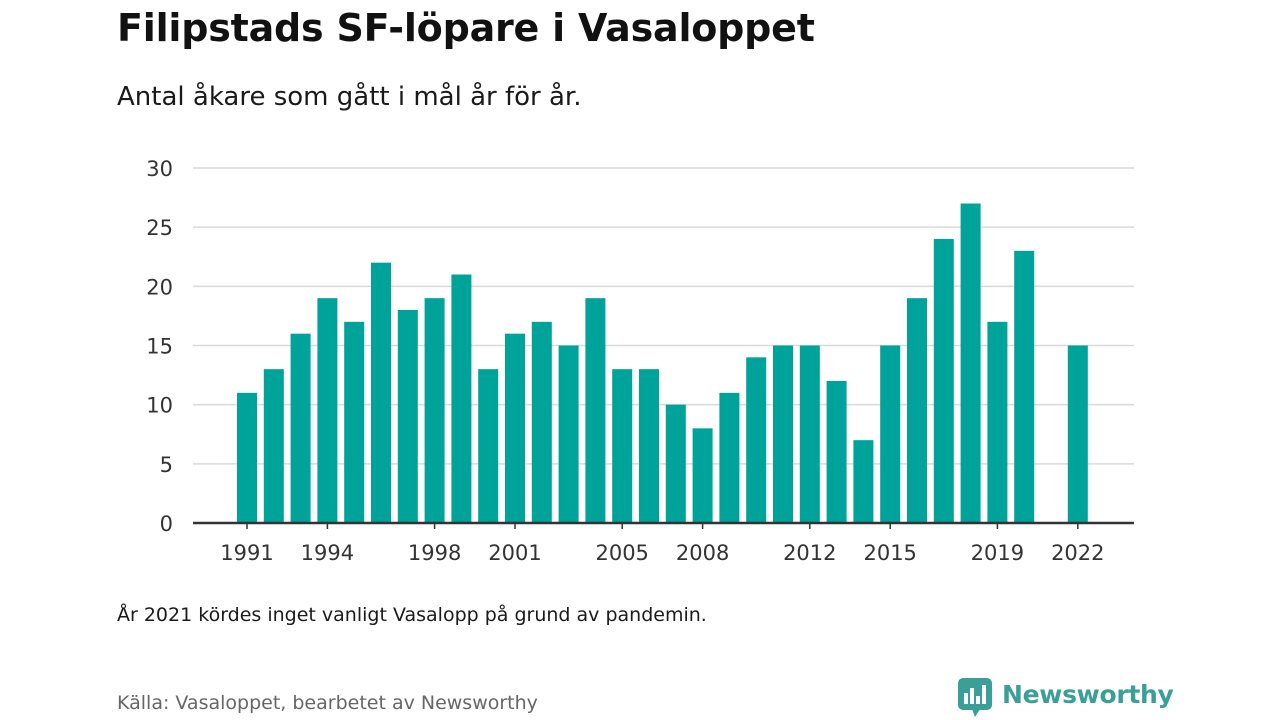  What do you see at coordinates (166, 465) in the screenshot?
I see `y-tick-label: 5` at bounding box center [166, 465].